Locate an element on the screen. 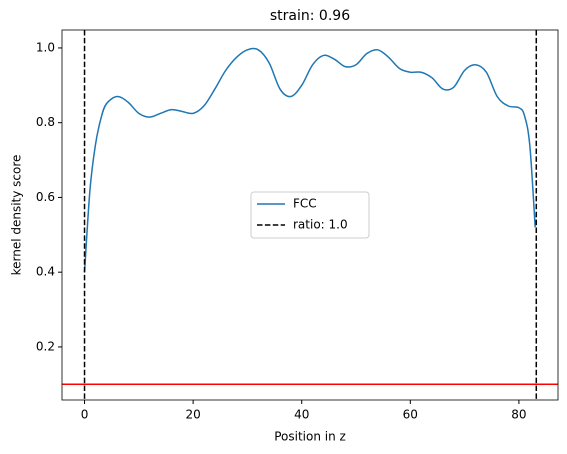 The width and height of the screenshot is (567, 454). y-tick-label: 0.2 is located at coordinates (45, 346).